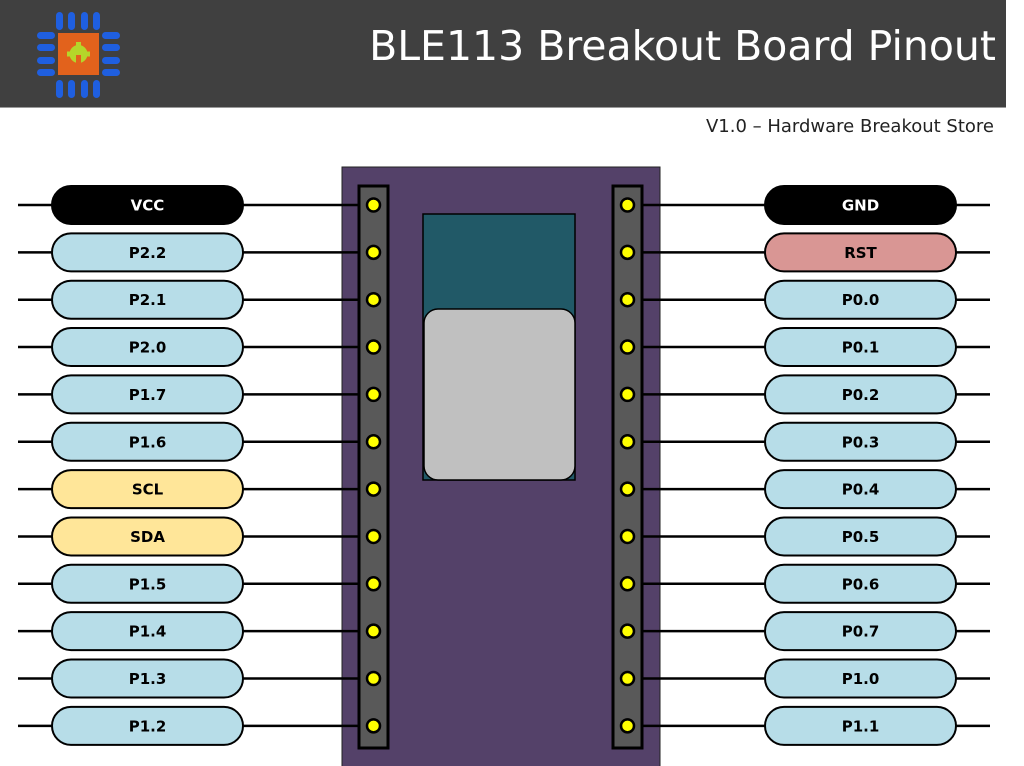 Image resolution: width=1024 pixels, height=766 pixels. I want to click on pin-label-text: P1.6, so click(148, 442).